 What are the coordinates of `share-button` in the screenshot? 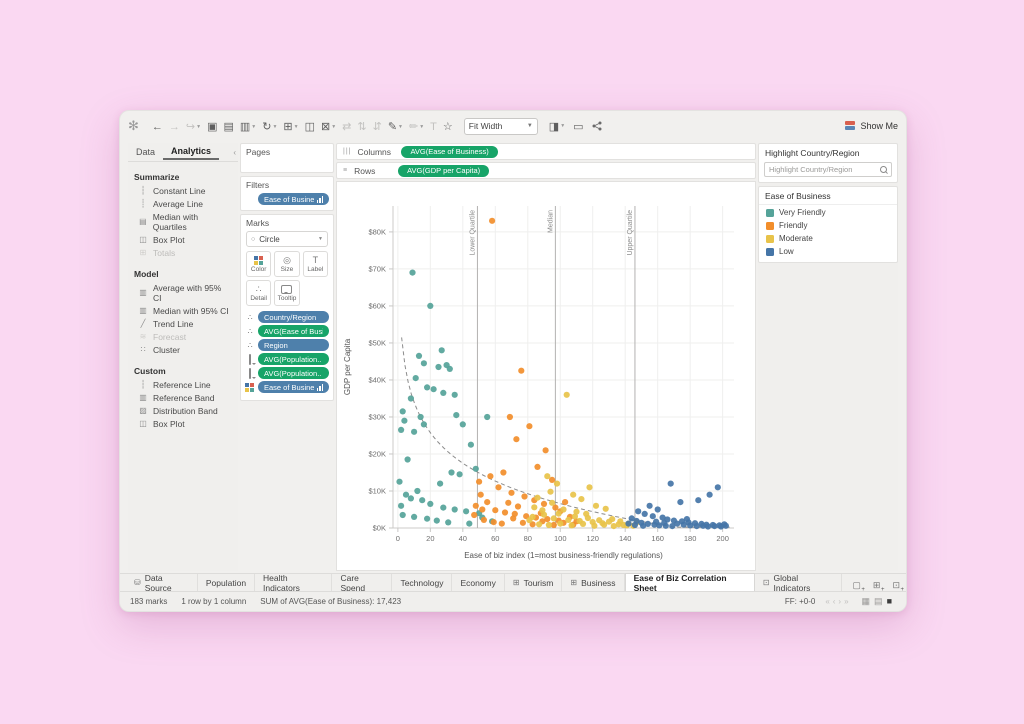 It's located at (597, 126).